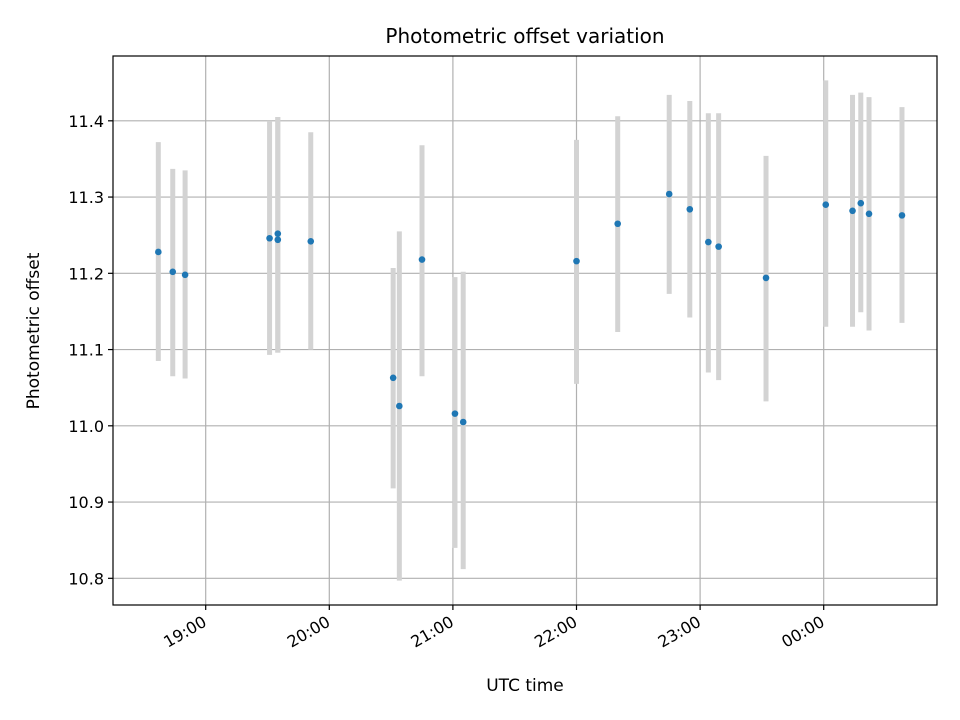 The width and height of the screenshot is (960, 720). I want to click on y-axis-label: Photometric offset, so click(34, 330).